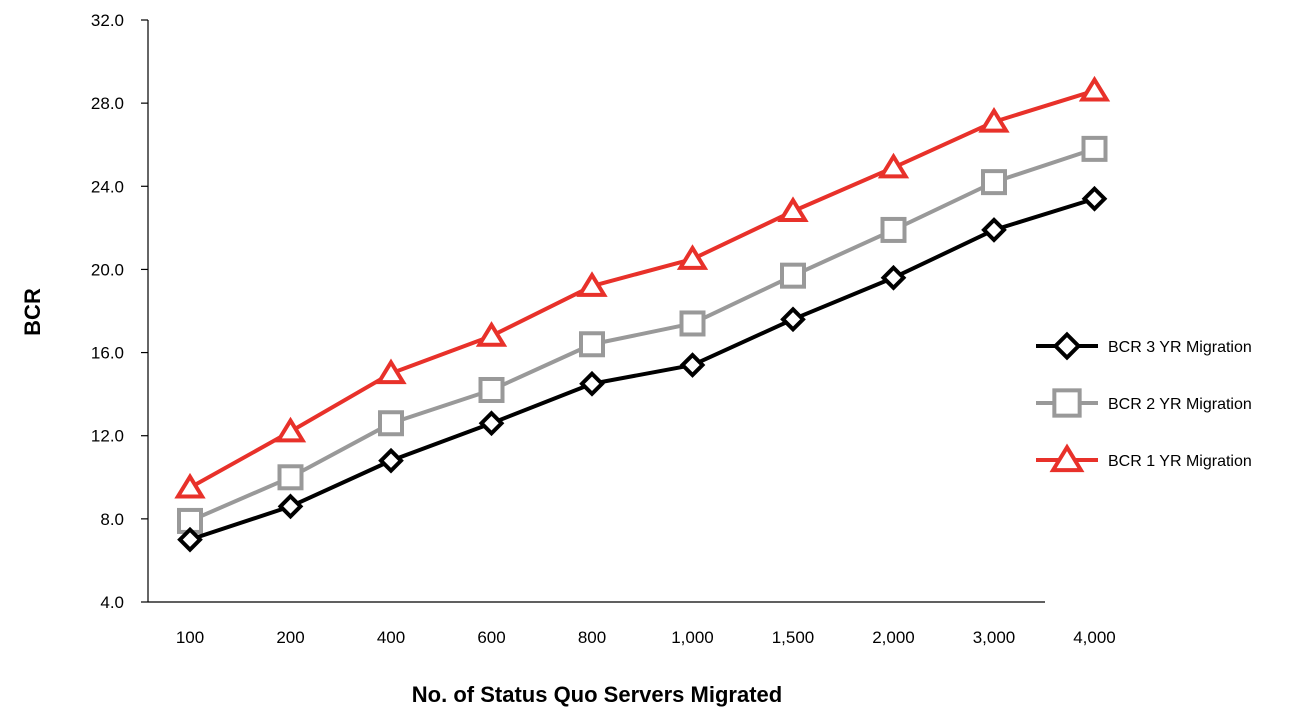 The image size is (1293, 714). What do you see at coordinates (1180, 404) in the screenshot?
I see `legend-label: BCR 2 YR Migration` at bounding box center [1180, 404].